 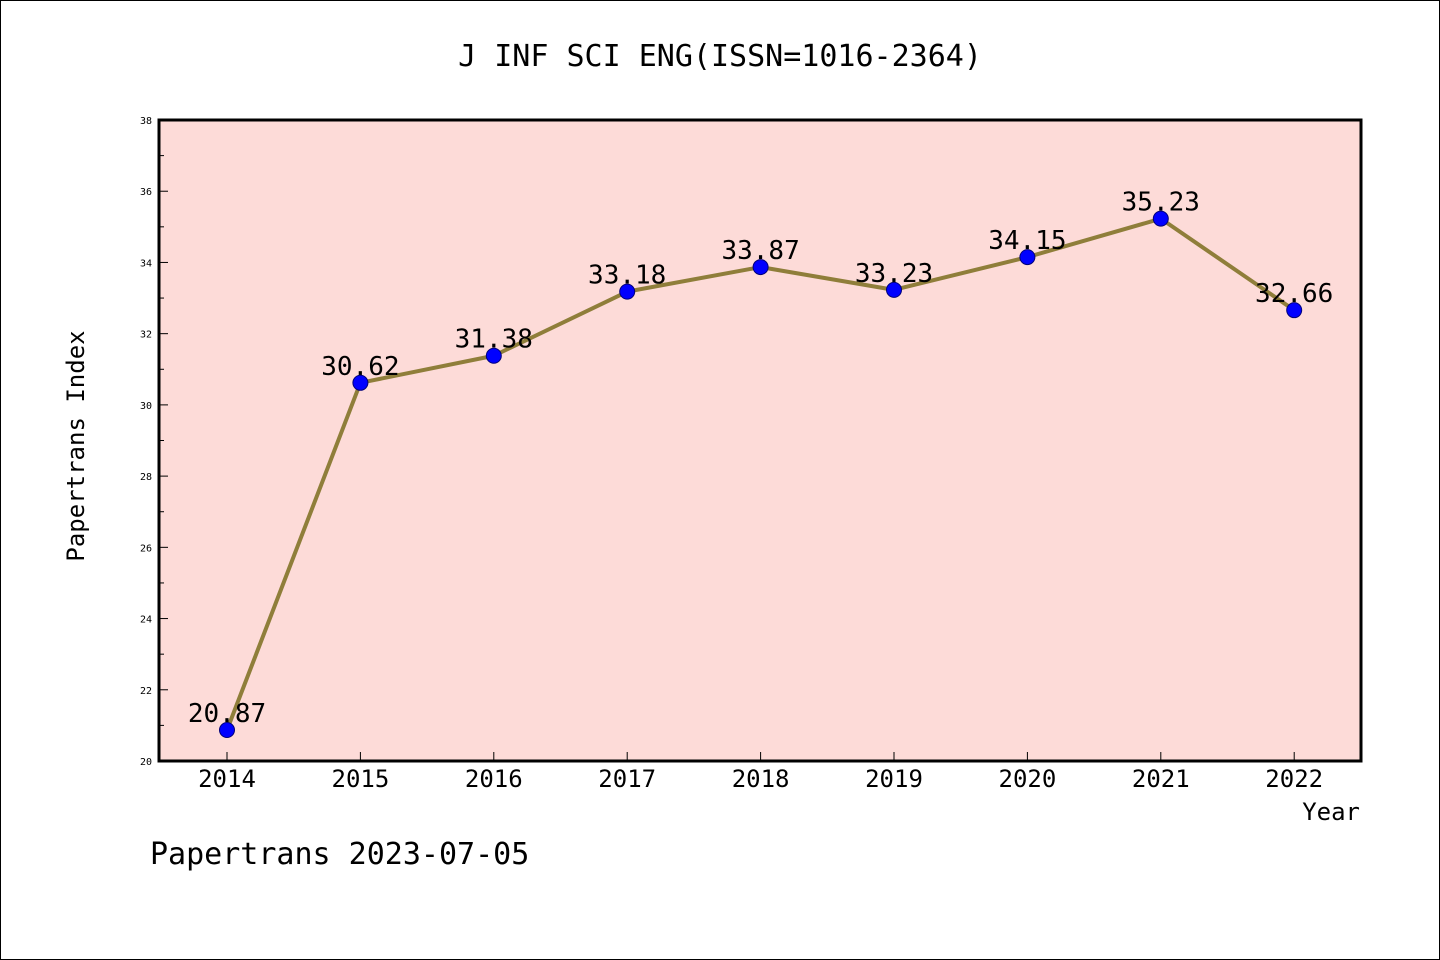 What do you see at coordinates (146, 121) in the screenshot?
I see `y-tick-label: 38` at bounding box center [146, 121].